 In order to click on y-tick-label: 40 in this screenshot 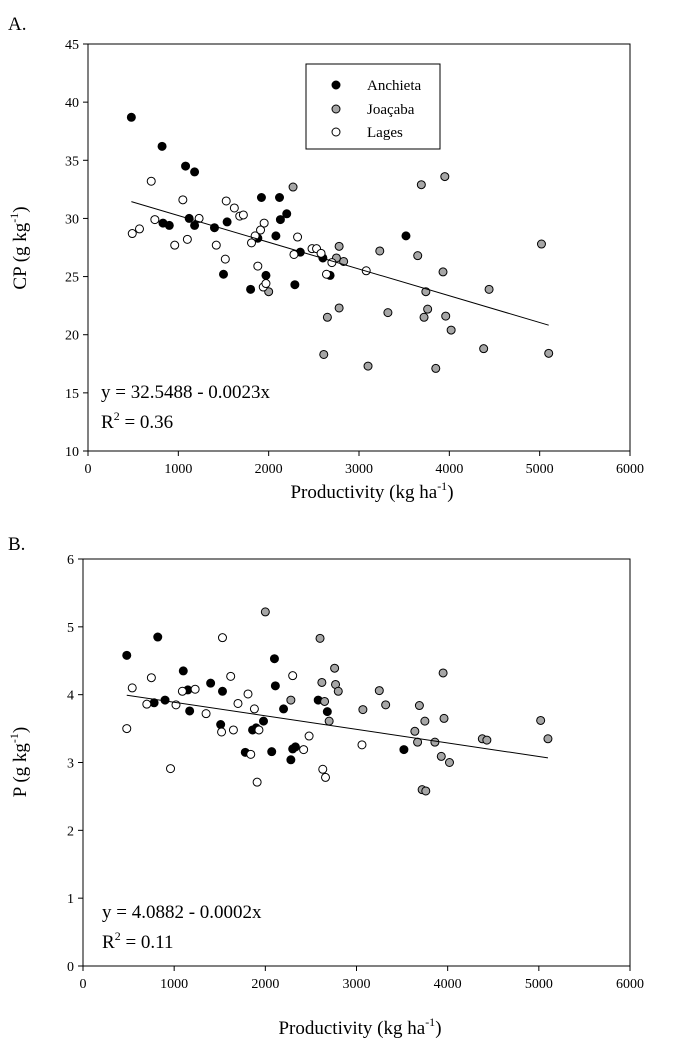, I will do `click(72, 103)`.